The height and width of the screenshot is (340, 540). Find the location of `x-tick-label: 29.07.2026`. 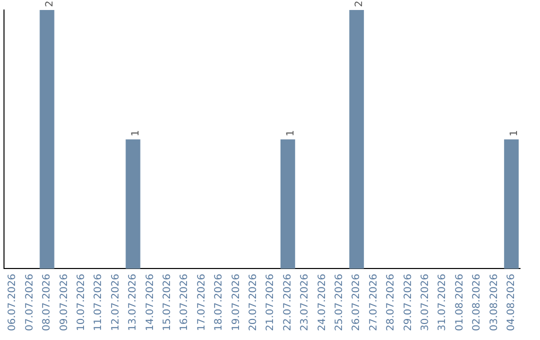

x-tick-label: 29.07.2026 is located at coordinates (408, 303).